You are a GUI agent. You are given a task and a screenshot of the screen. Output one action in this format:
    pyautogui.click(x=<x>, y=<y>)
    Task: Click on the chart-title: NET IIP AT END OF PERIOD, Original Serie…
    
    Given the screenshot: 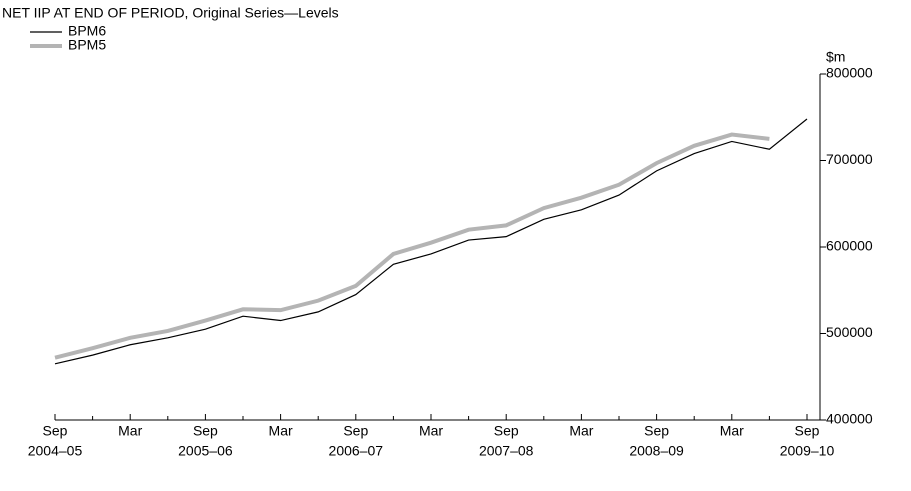 What is the action you would take?
    pyautogui.click(x=170, y=13)
    